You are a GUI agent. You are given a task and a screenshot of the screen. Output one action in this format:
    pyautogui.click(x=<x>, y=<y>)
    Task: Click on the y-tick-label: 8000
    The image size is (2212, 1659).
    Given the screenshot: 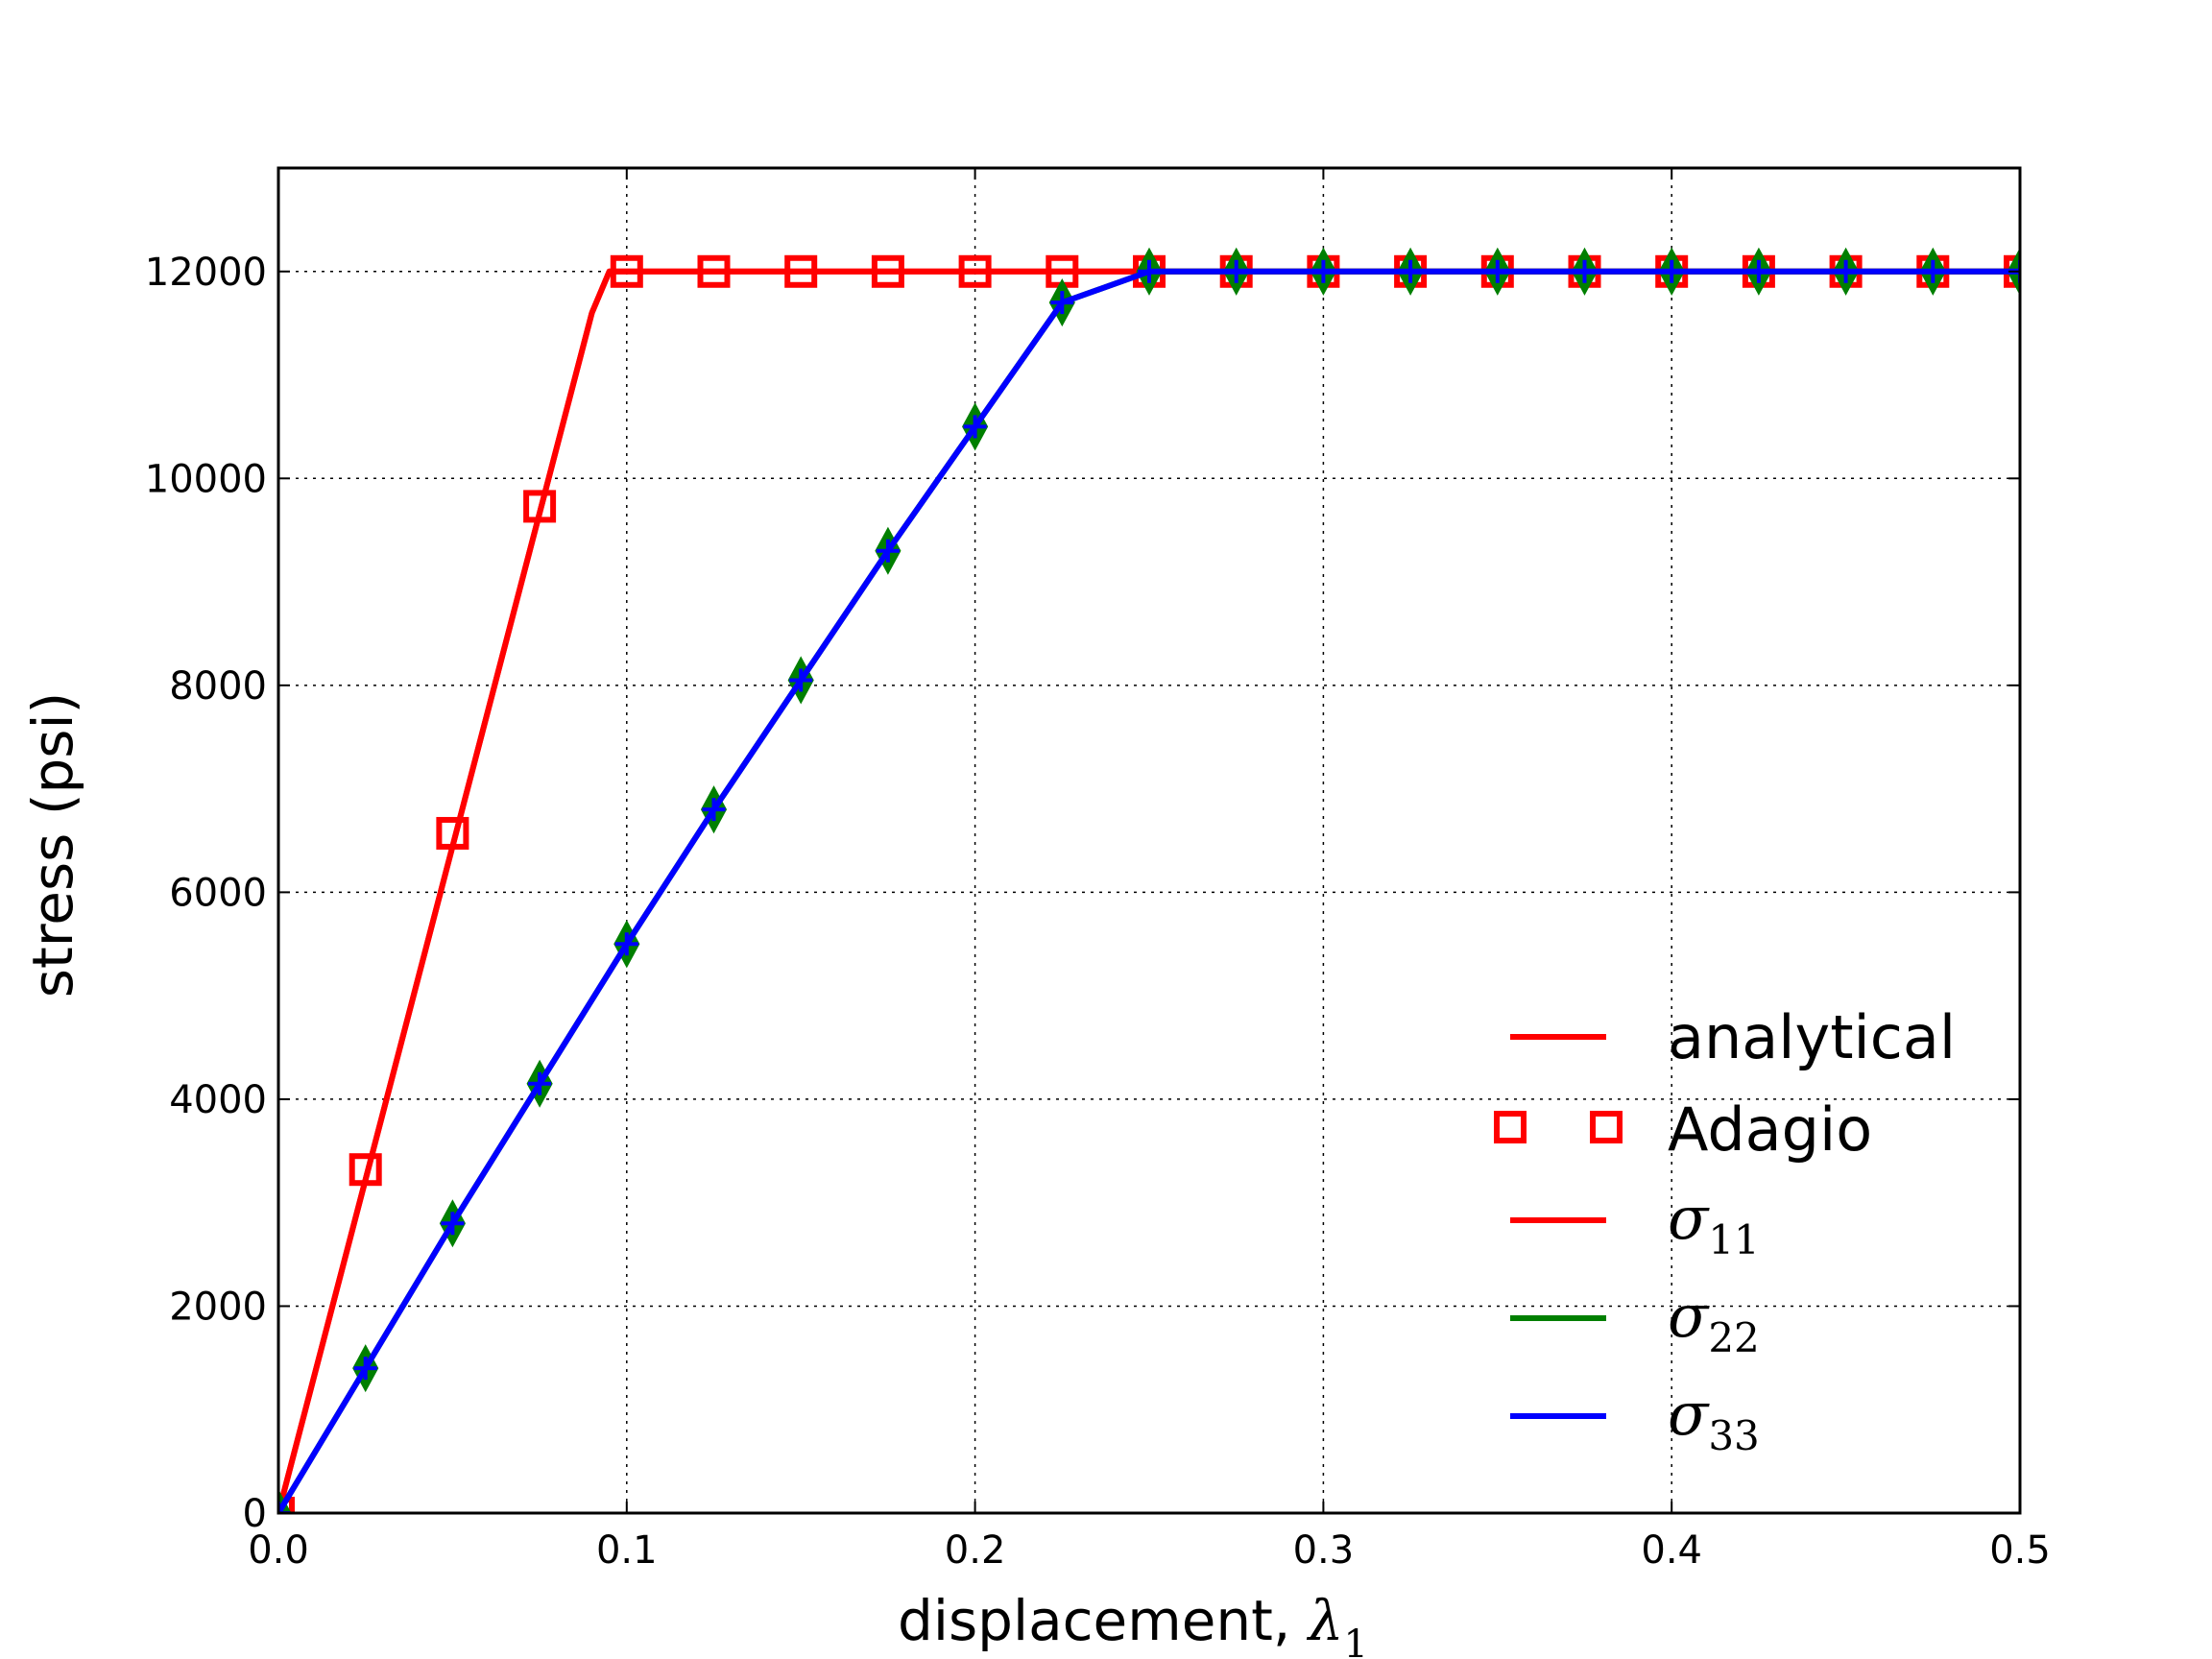 What is the action you would take?
    pyautogui.click(x=218, y=686)
    